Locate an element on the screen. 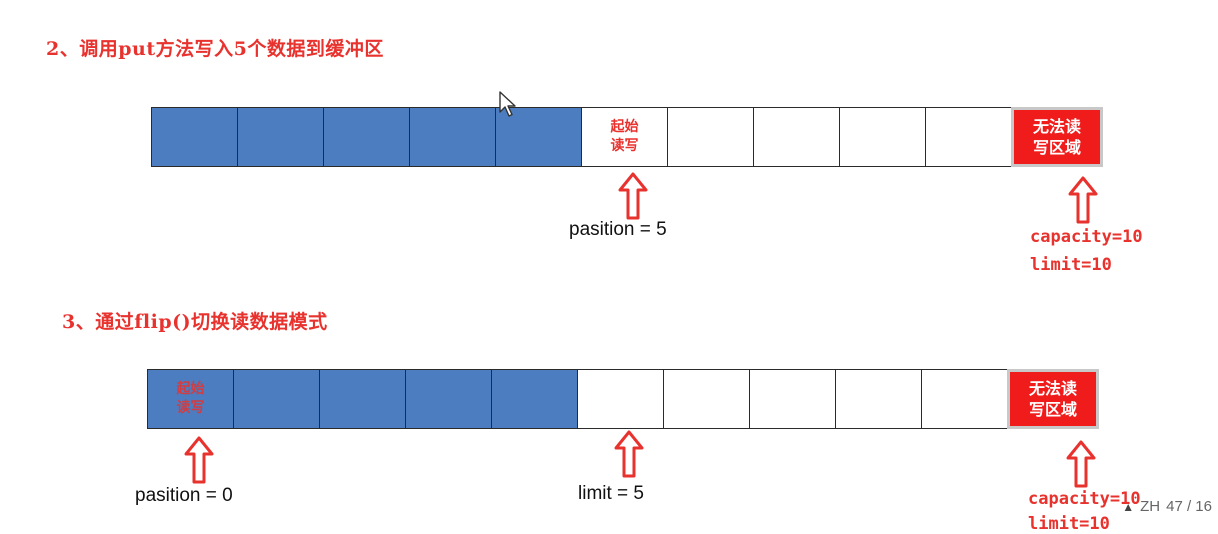  step3-position-label: pasition = 0 is located at coordinates (184, 495).